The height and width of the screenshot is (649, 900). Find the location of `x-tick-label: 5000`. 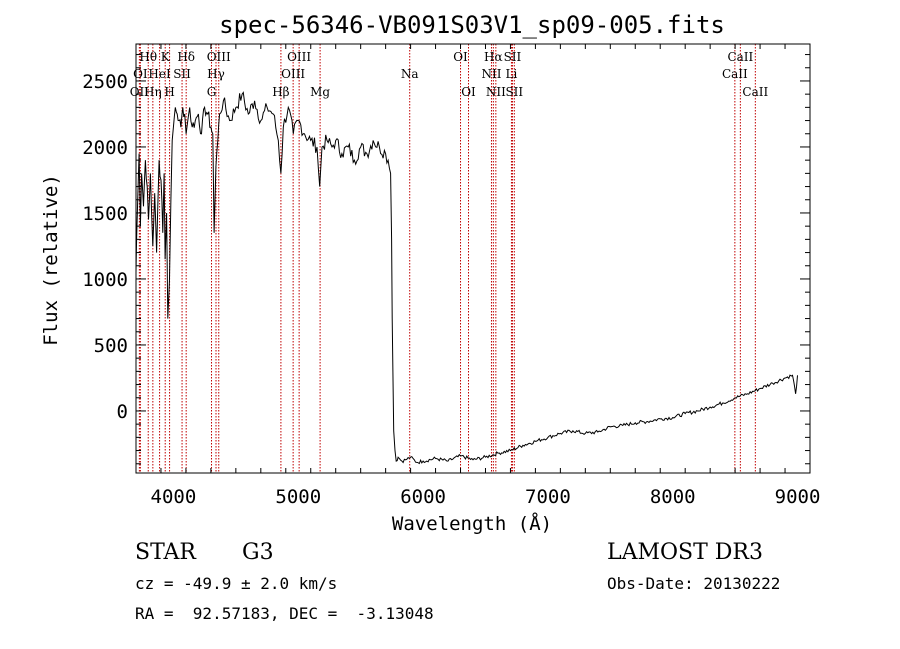

x-tick-label: 5000 is located at coordinates (298, 497).